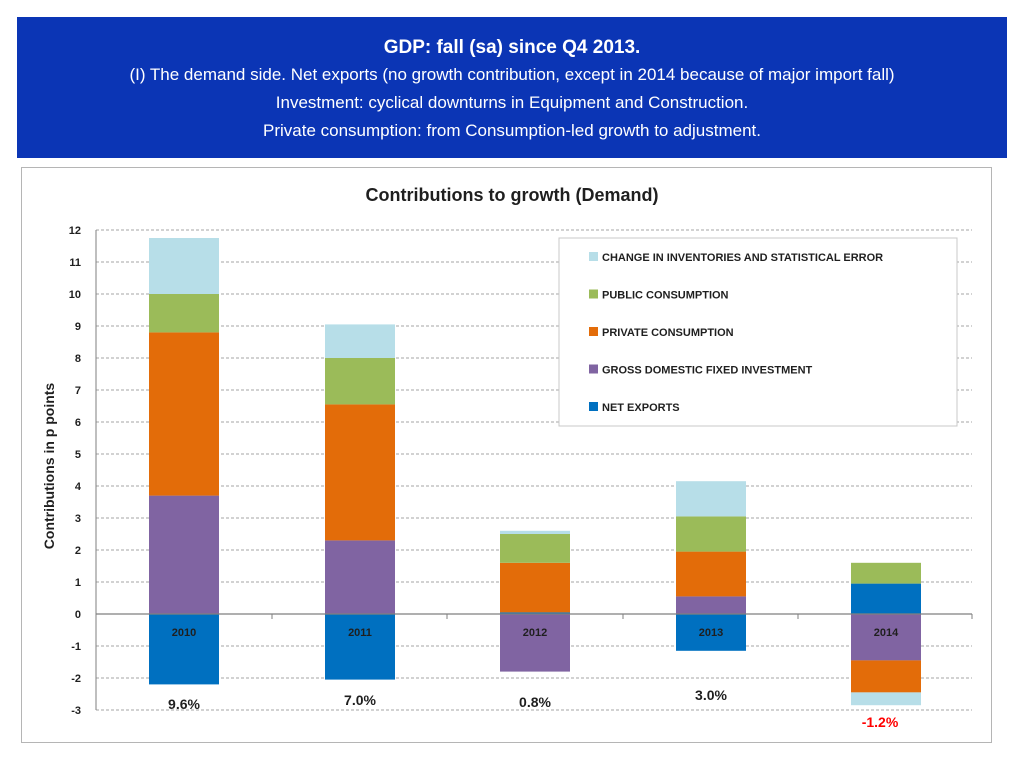 This screenshot has height=768, width=1024. What do you see at coordinates (78, 423) in the screenshot?
I see `y-tick-label: 6` at bounding box center [78, 423].